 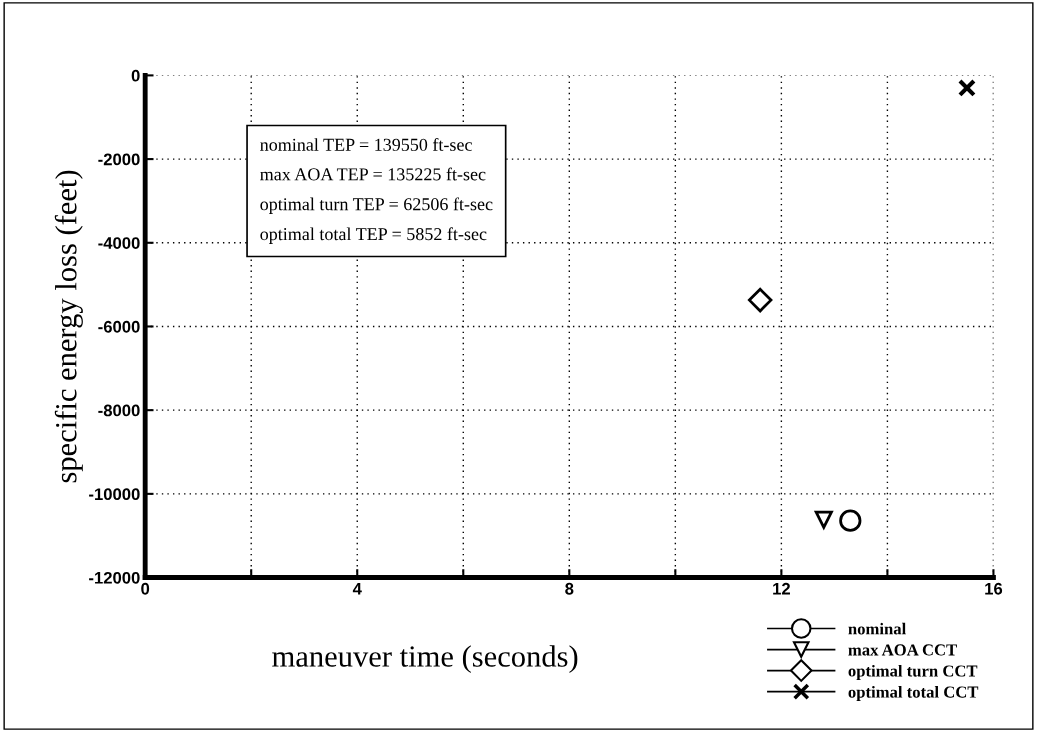 I want to click on annotation: max AOA TEP = 135225 ft-sec, so click(x=373, y=174).